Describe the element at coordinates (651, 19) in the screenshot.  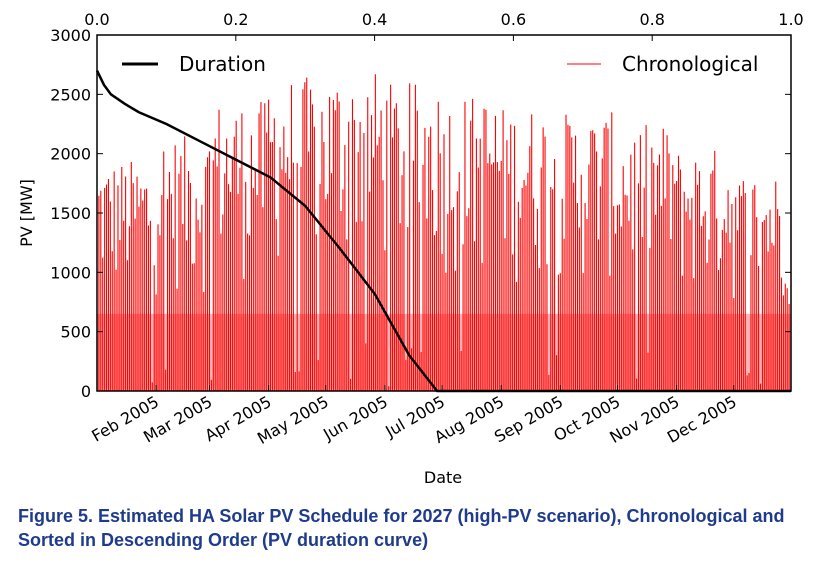
I see `top-tick-label: 0.8` at that location.